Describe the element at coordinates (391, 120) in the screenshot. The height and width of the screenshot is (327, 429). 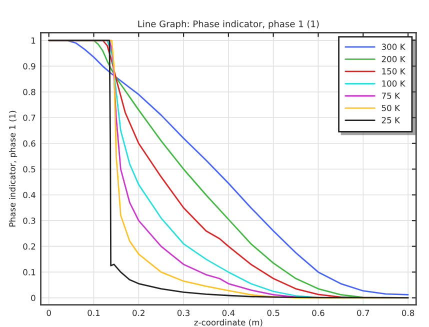
I see `legend-label: 25 K` at that location.